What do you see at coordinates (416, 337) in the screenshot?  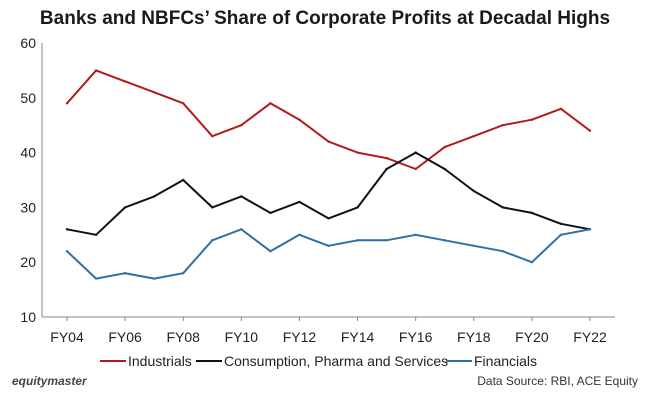 I see `x-tick-label: FY16` at bounding box center [416, 337].